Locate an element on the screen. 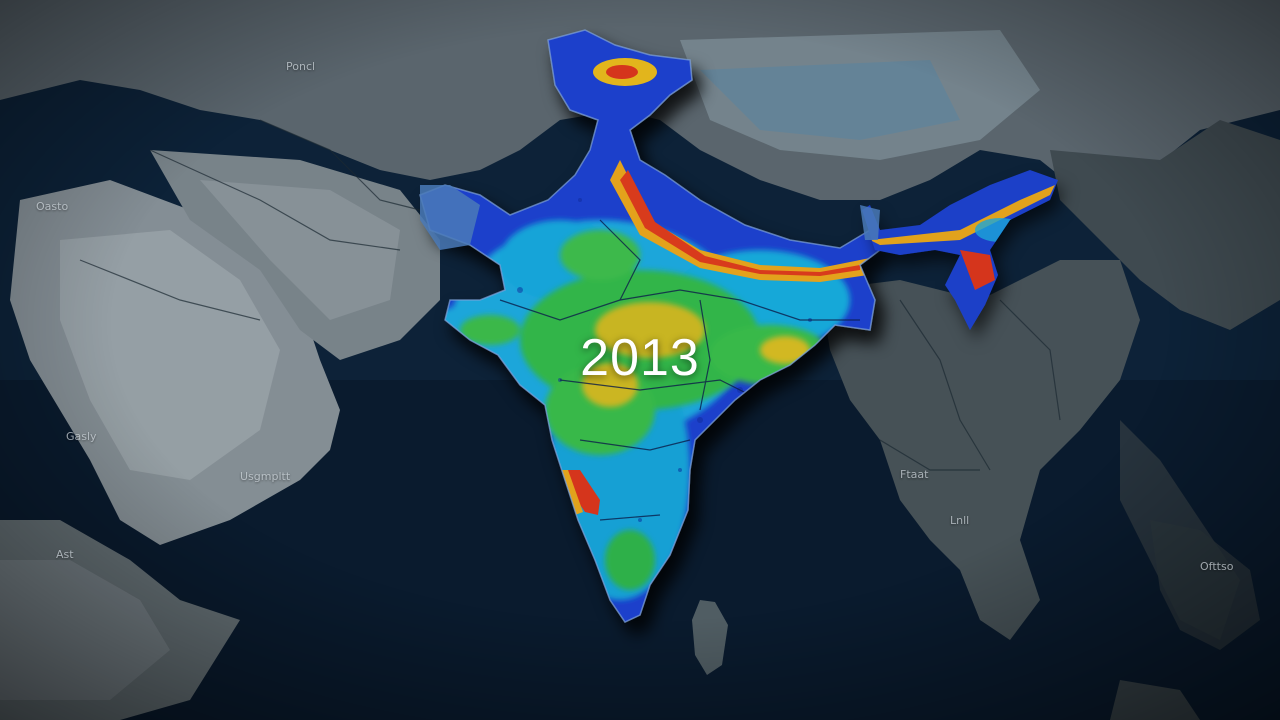 The height and width of the screenshot is (720, 1280). place-label: Ast is located at coordinates (65, 554).